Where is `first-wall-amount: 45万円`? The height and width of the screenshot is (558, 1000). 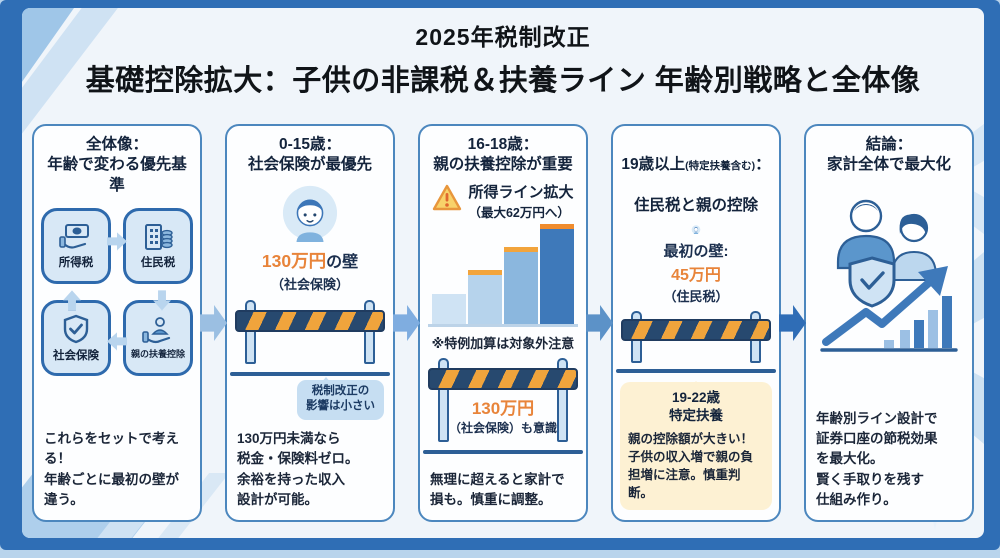 first-wall-amount: 45万円 is located at coordinates (696, 276).